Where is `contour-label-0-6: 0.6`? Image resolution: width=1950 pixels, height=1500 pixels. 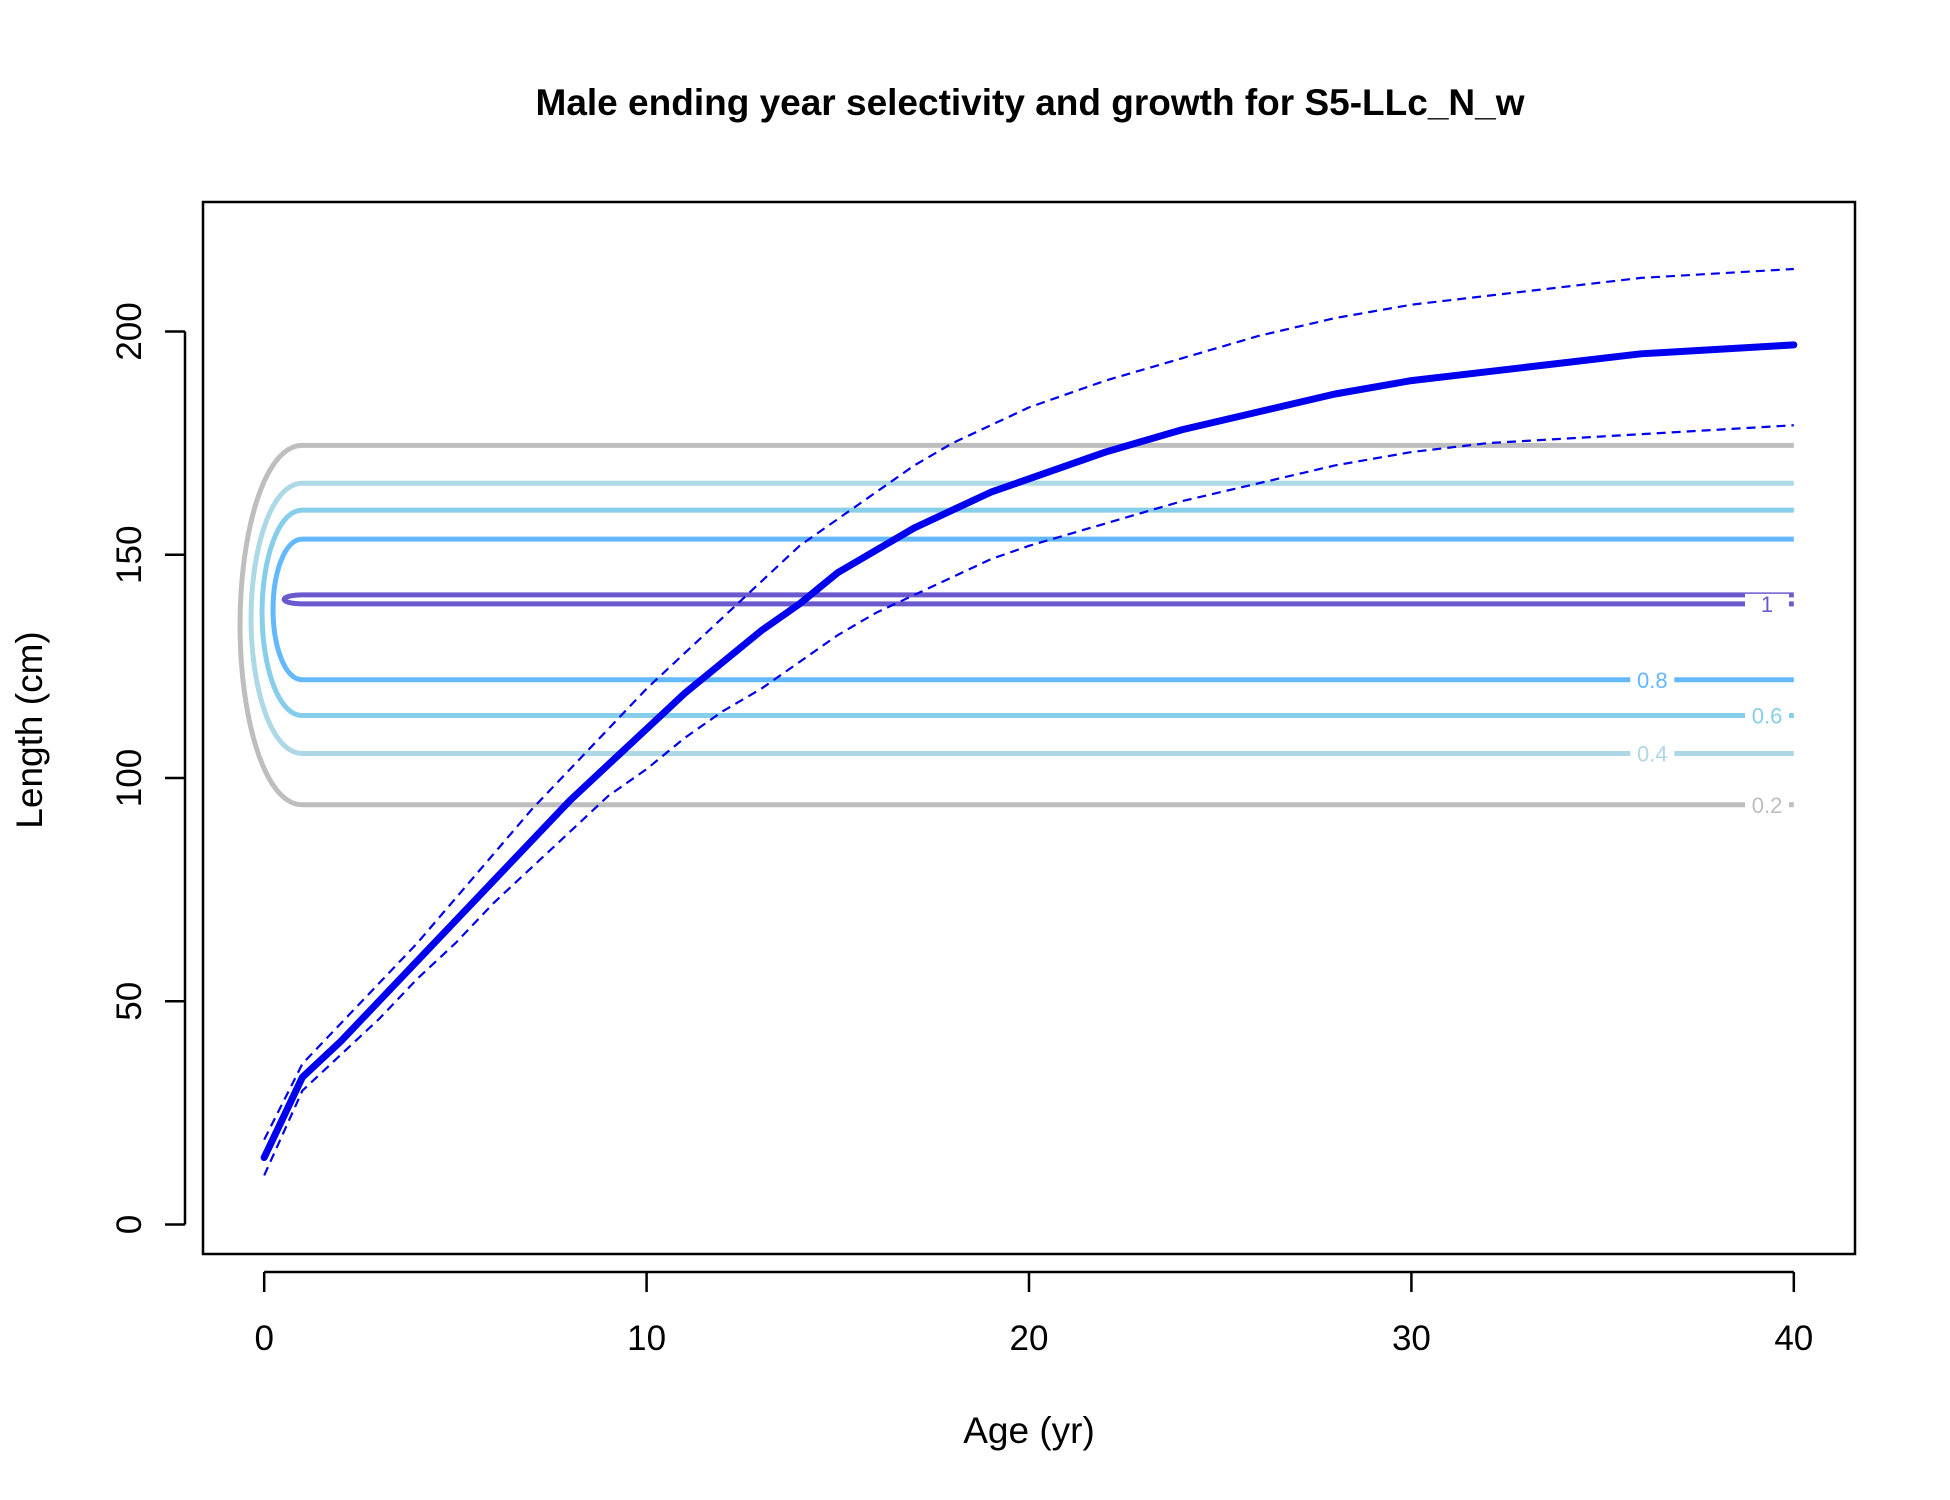 contour-label-0-6: 0.6 is located at coordinates (1767, 715).